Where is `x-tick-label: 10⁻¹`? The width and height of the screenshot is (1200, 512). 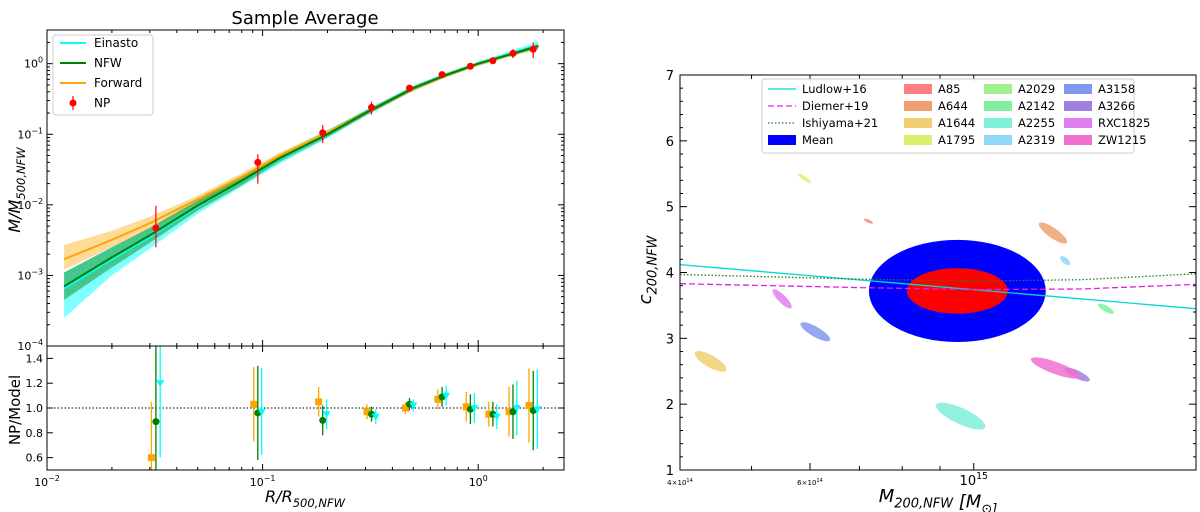
x-tick-label: 10⁻¹ is located at coordinates (263, 481).